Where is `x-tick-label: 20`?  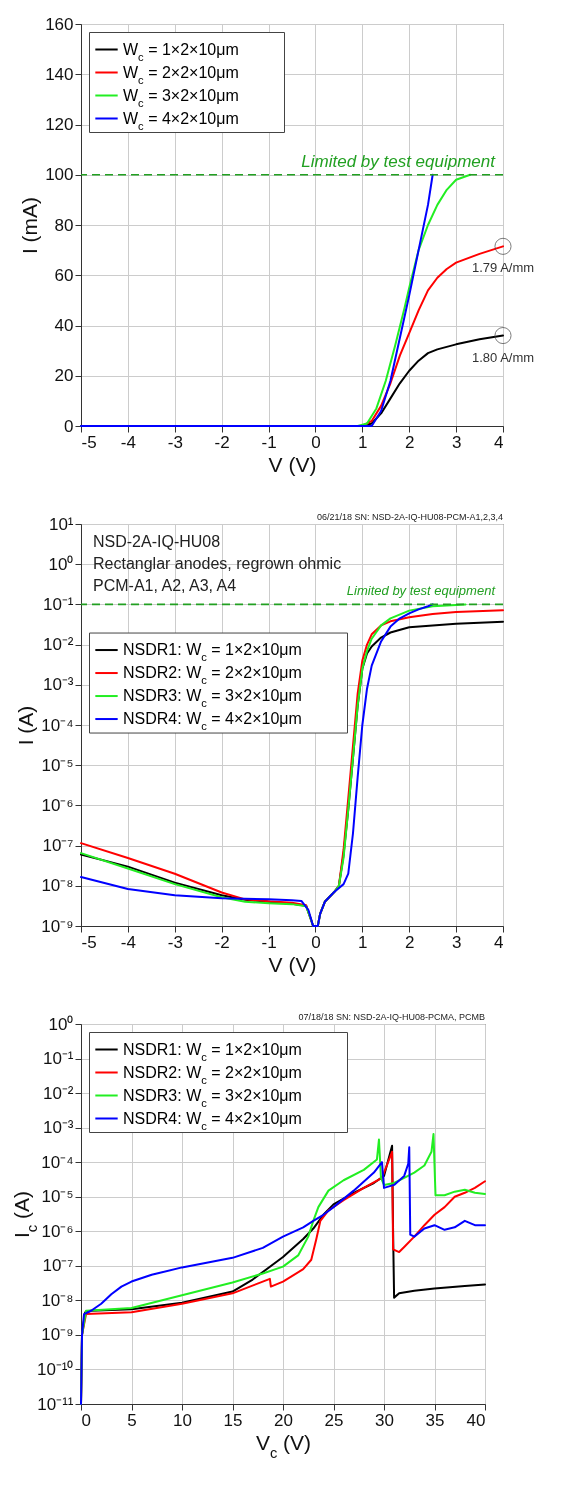 x-tick-label: 20 is located at coordinates (283, 1420).